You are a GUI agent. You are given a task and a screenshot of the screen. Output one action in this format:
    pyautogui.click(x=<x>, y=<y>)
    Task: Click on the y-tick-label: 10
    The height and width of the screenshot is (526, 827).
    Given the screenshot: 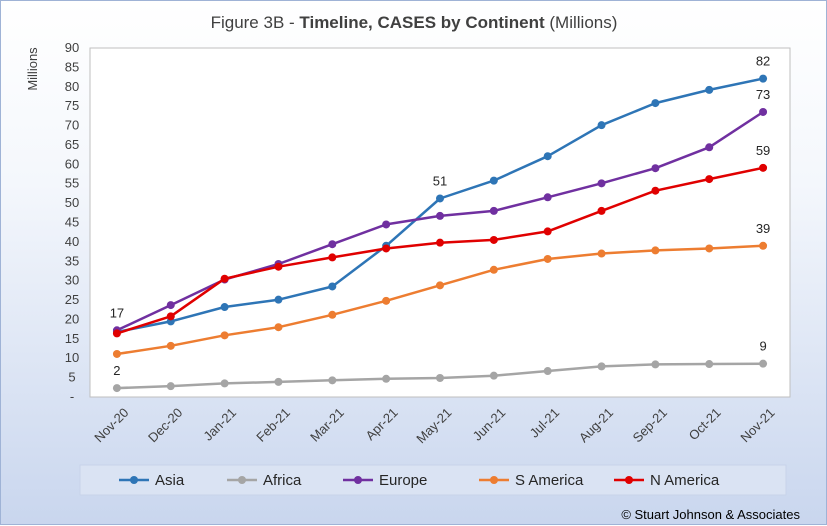 What is the action you would take?
    pyautogui.click(x=72, y=357)
    